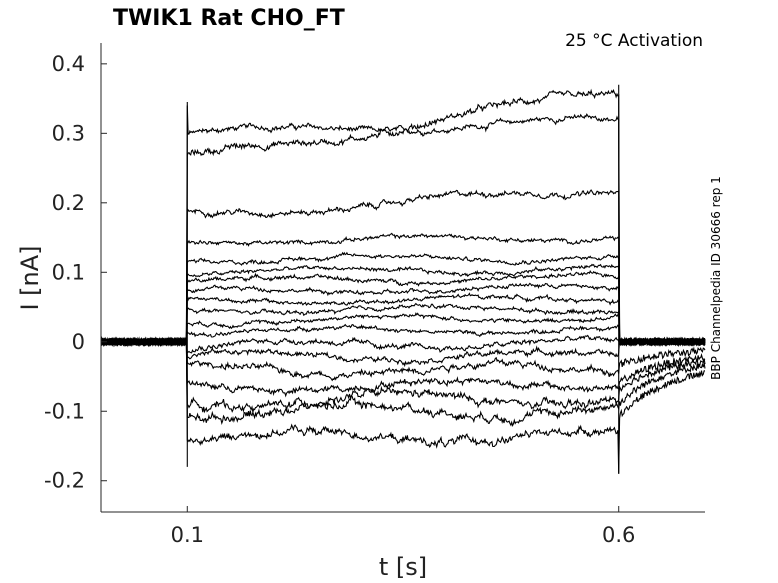  Describe the element at coordinates (68, 133) in the screenshot. I see `y-tick-label: 0.3` at that location.